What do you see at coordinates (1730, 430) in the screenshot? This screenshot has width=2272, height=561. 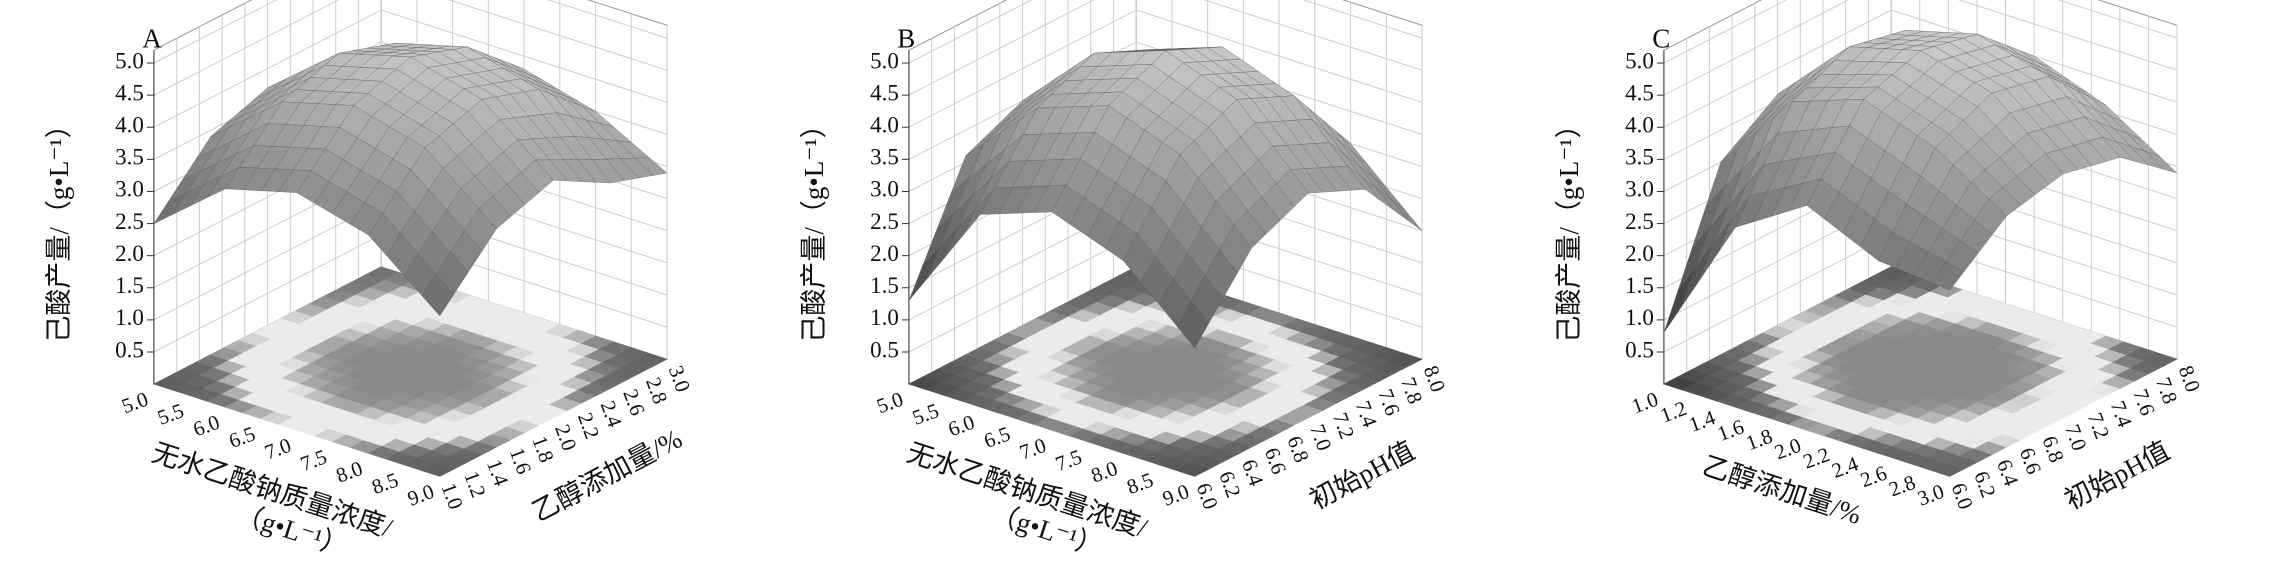 I see `x-tick-label: 1.6` at bounding box center [1730, 430].